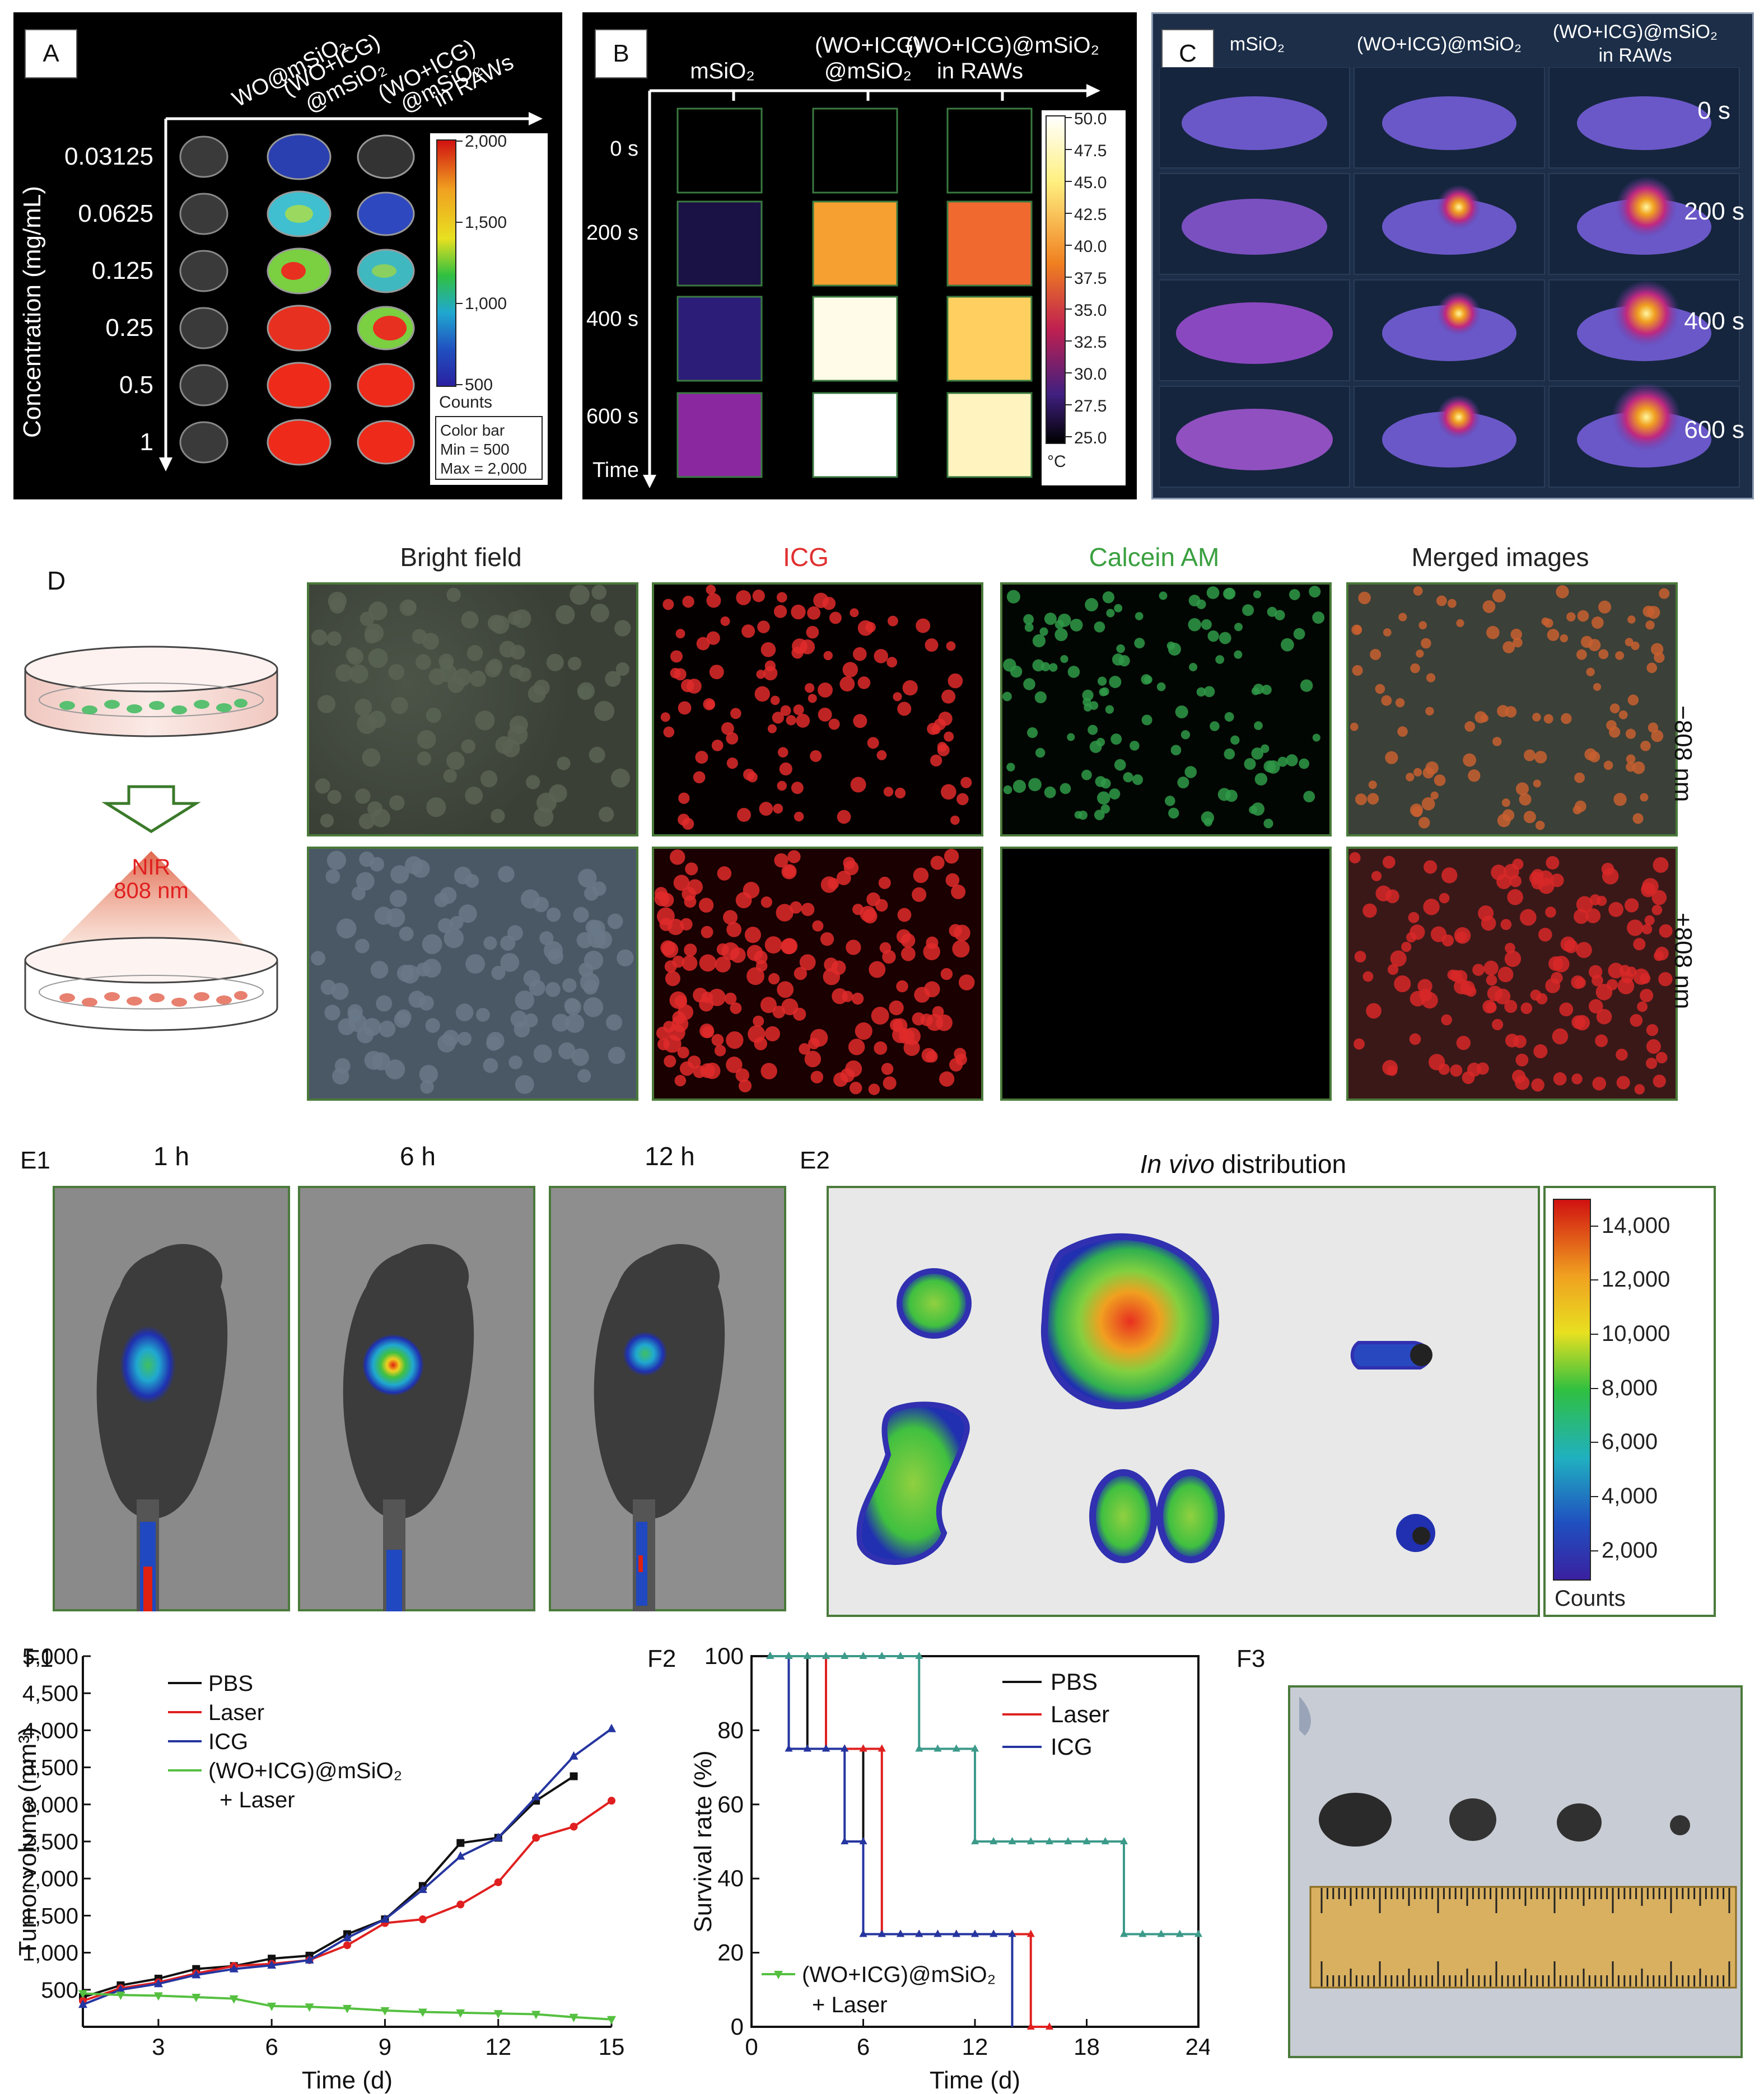 The width and height of the screenshot is (1764, 2094). What do you see at coordinates (935, 1303) in the screenshot?
I see `organ-heart` at bounding box center [935, 1303].